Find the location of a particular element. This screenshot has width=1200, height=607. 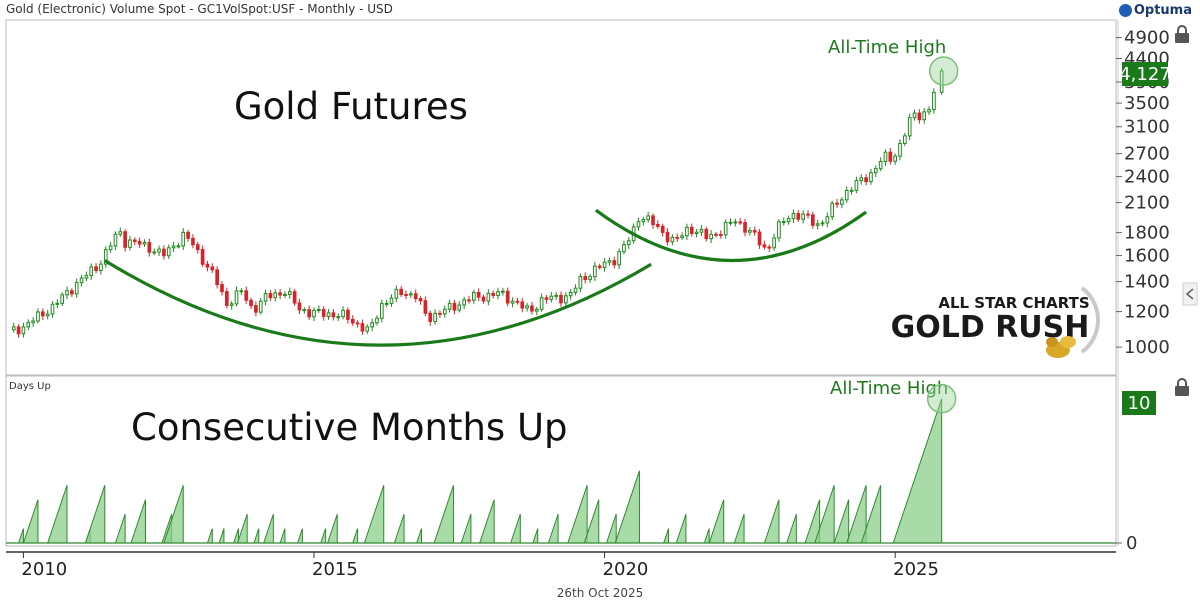

indicator-last-value-tag is located at coordinates (1139, 403).